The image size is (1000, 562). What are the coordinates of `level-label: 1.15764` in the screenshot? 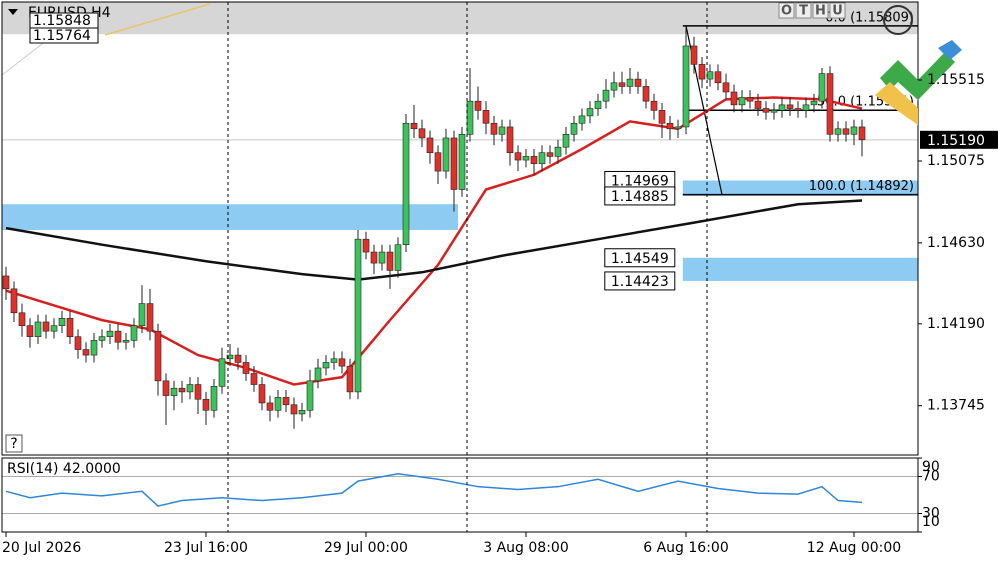 It's located at (62, 36).